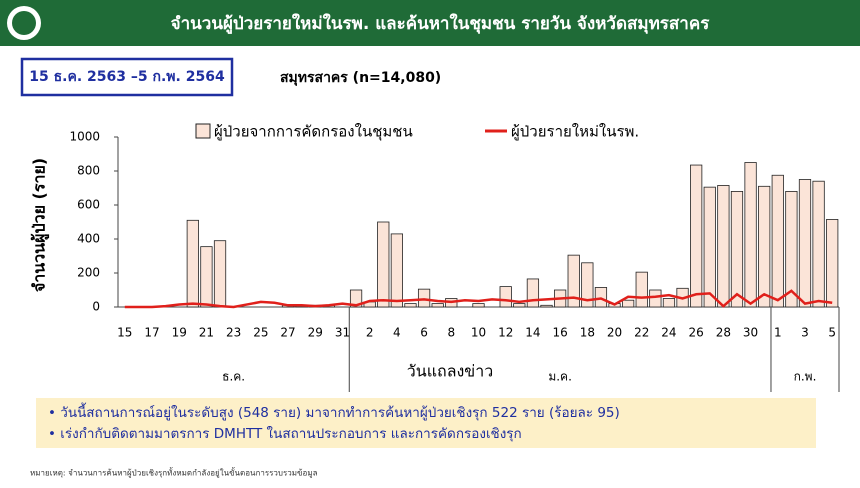  I want to click on header-bar, so click(430, 23).